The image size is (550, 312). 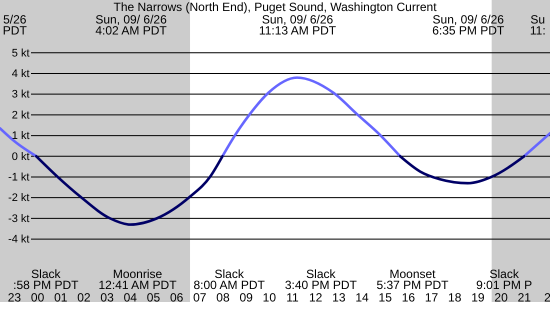 I want to click on x-tick-label: 2, so click(x=547, y=297).